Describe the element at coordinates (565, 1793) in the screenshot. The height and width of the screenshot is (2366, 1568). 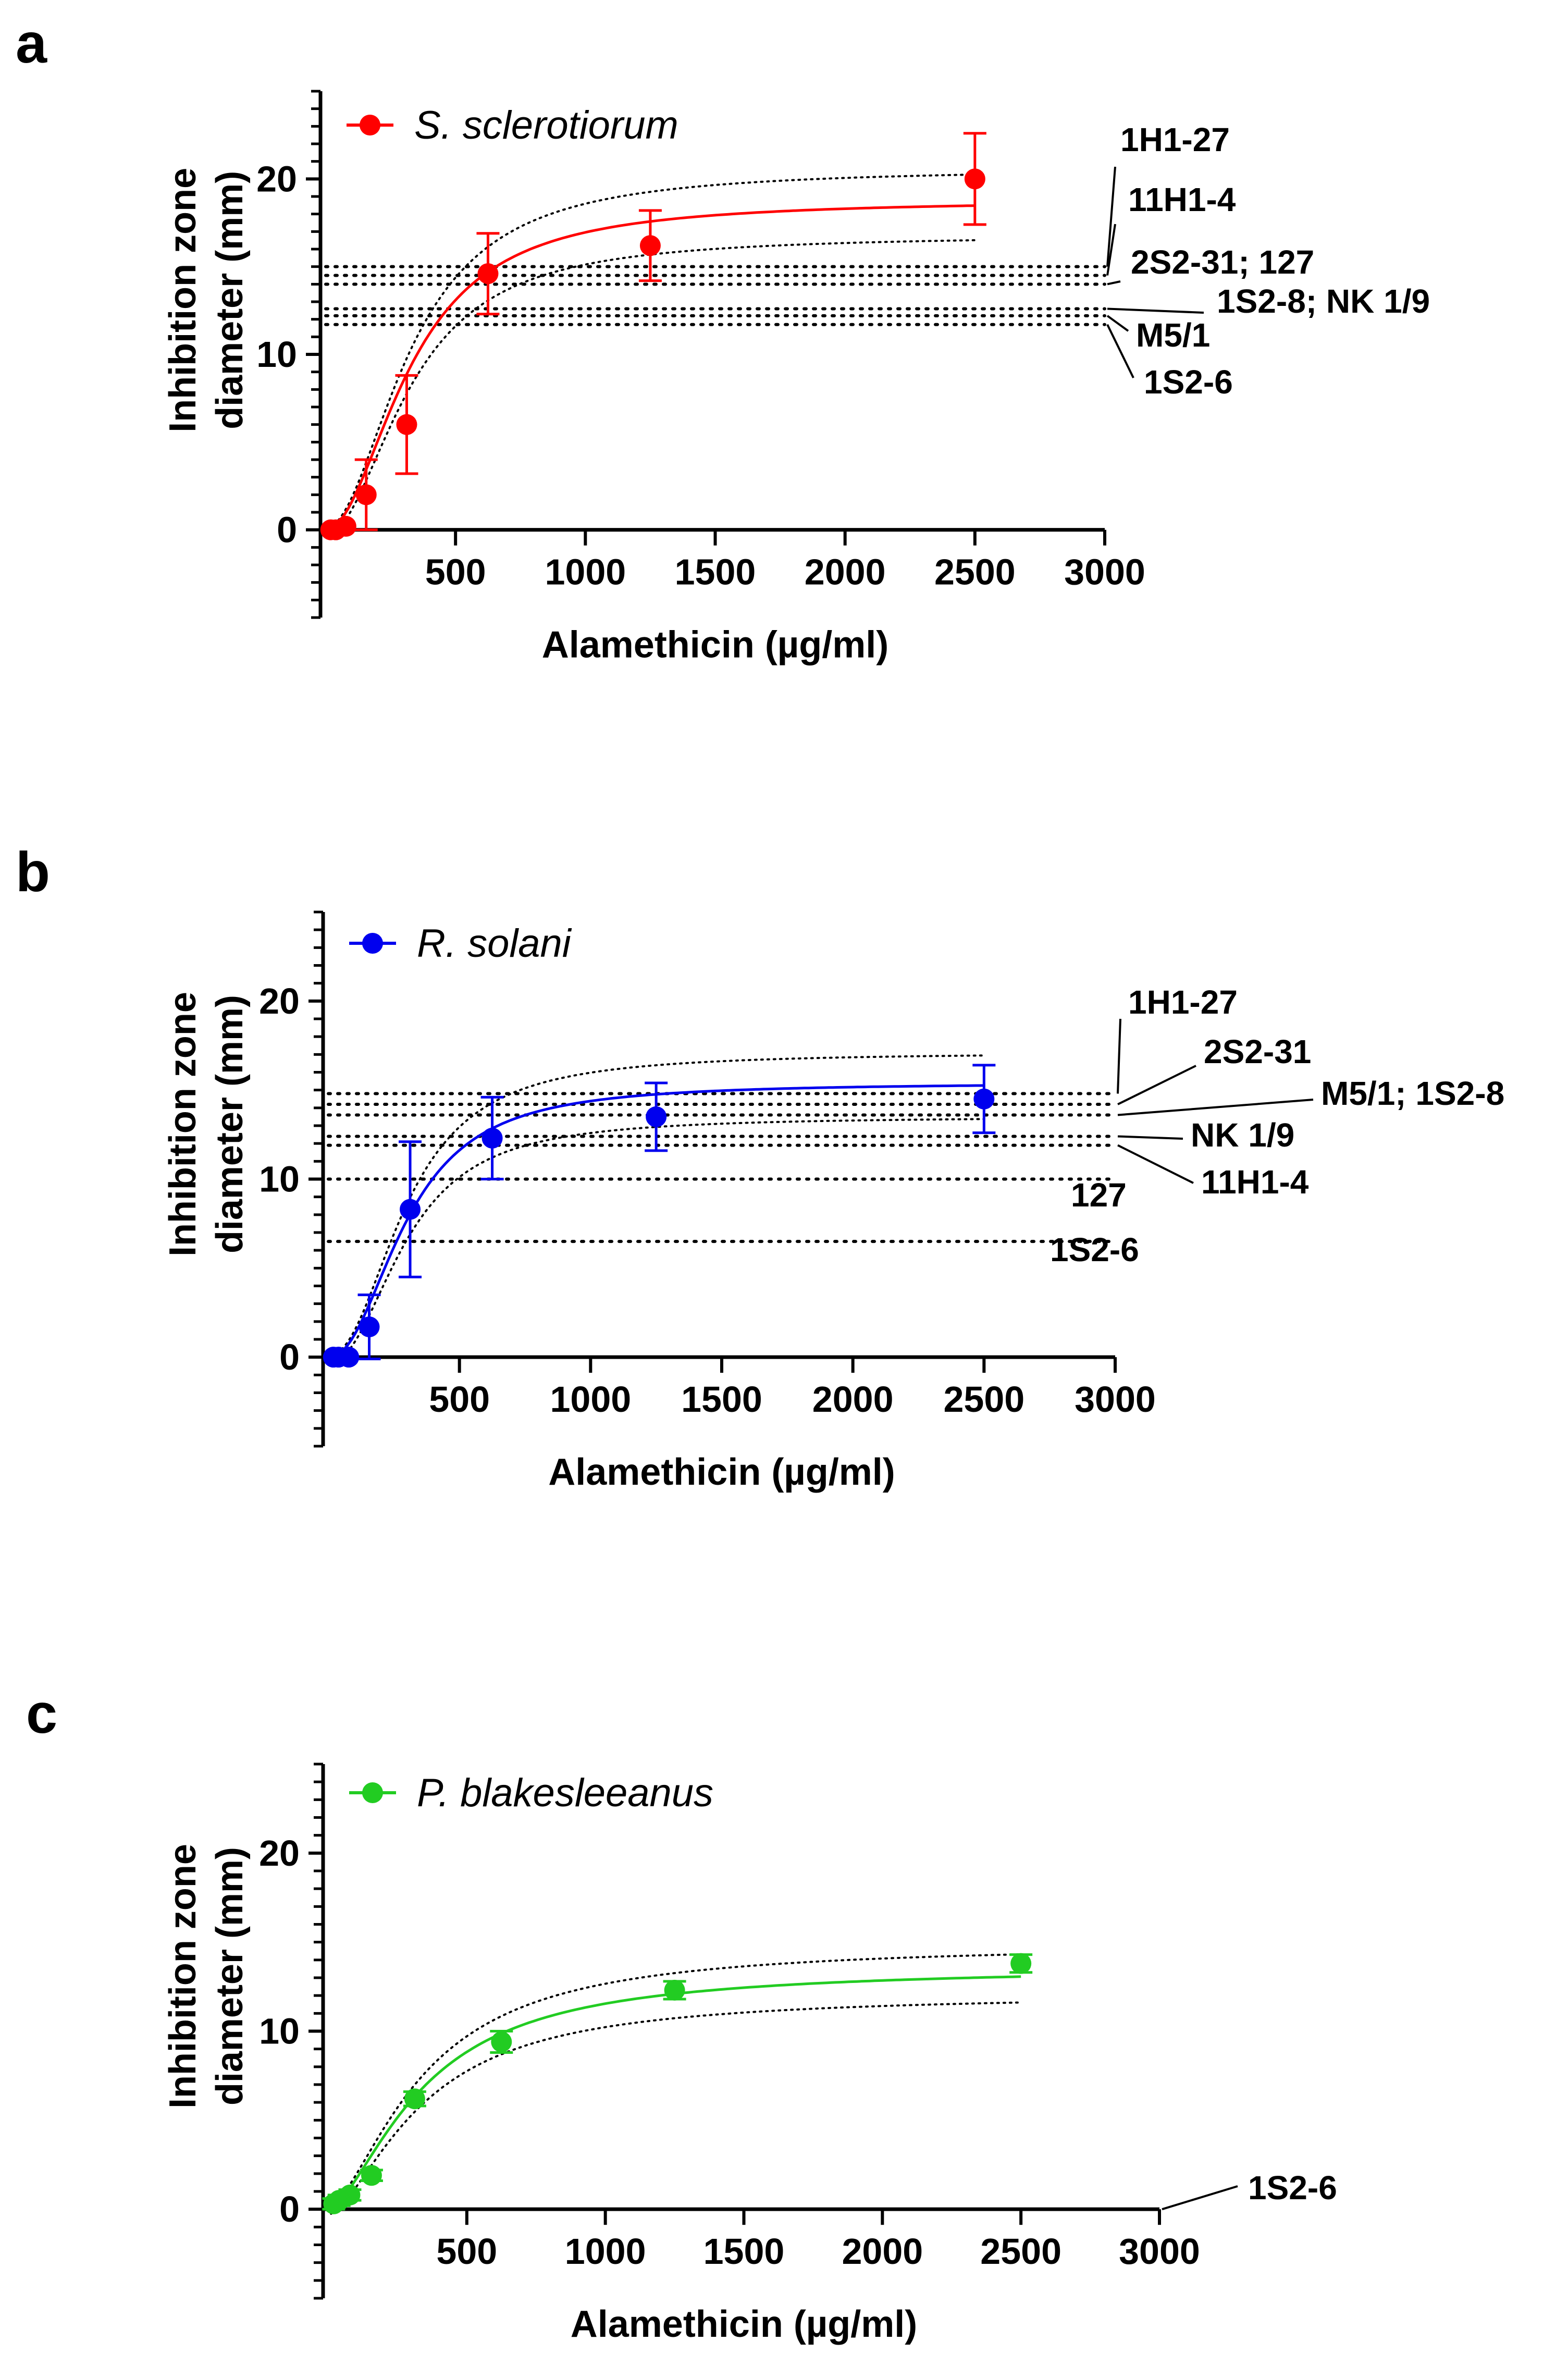
I see `legend-label: P. blakesleeanus` at that location.